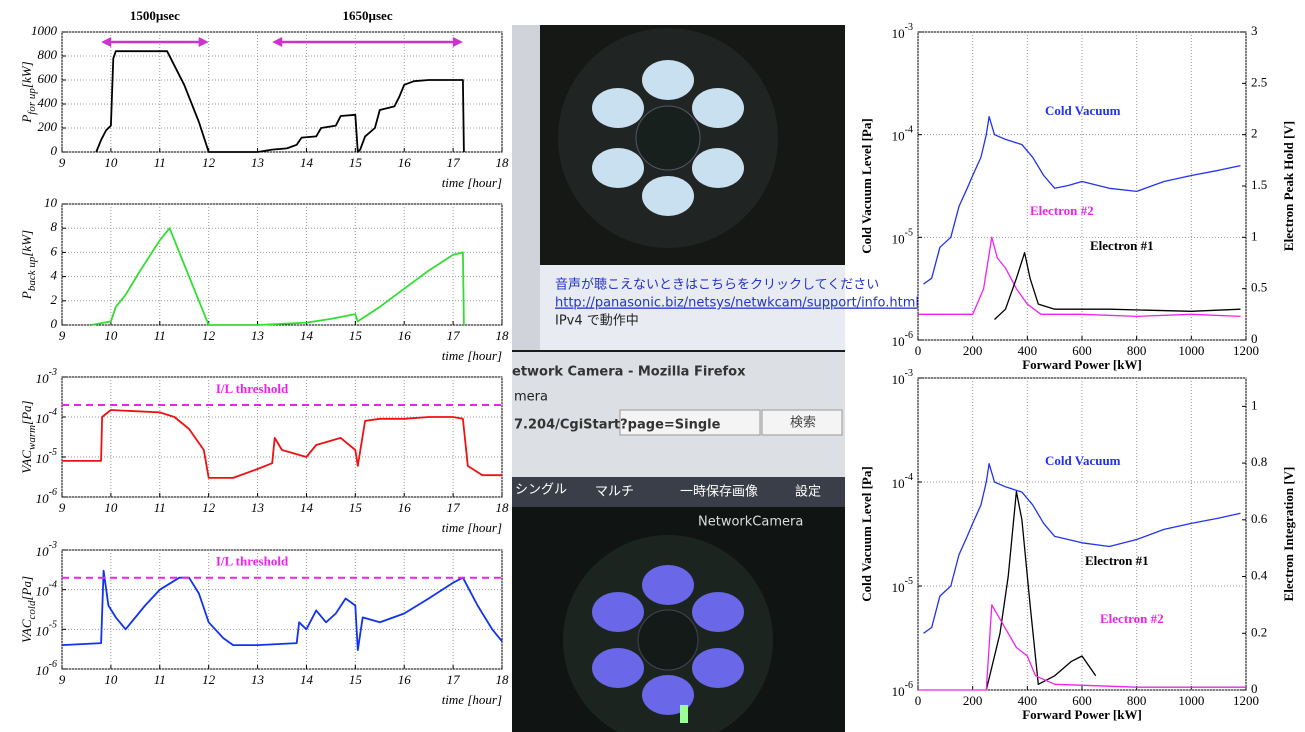  What do you see at coordinates (32, 437) in the screenshot?
I see `y-label-sub: warm` at bounding box center [32, 437].